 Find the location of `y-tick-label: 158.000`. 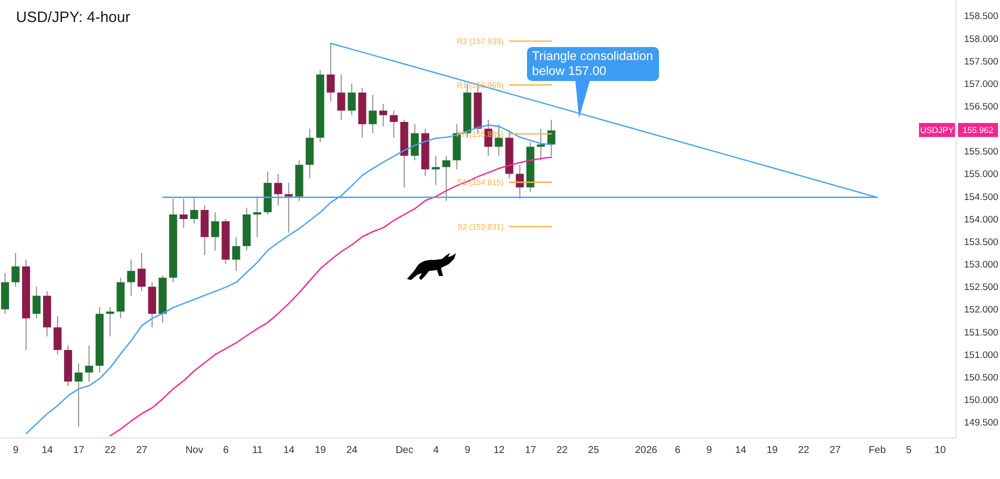

y-tick-label: 158.000 is located at coordinates (981, 39).